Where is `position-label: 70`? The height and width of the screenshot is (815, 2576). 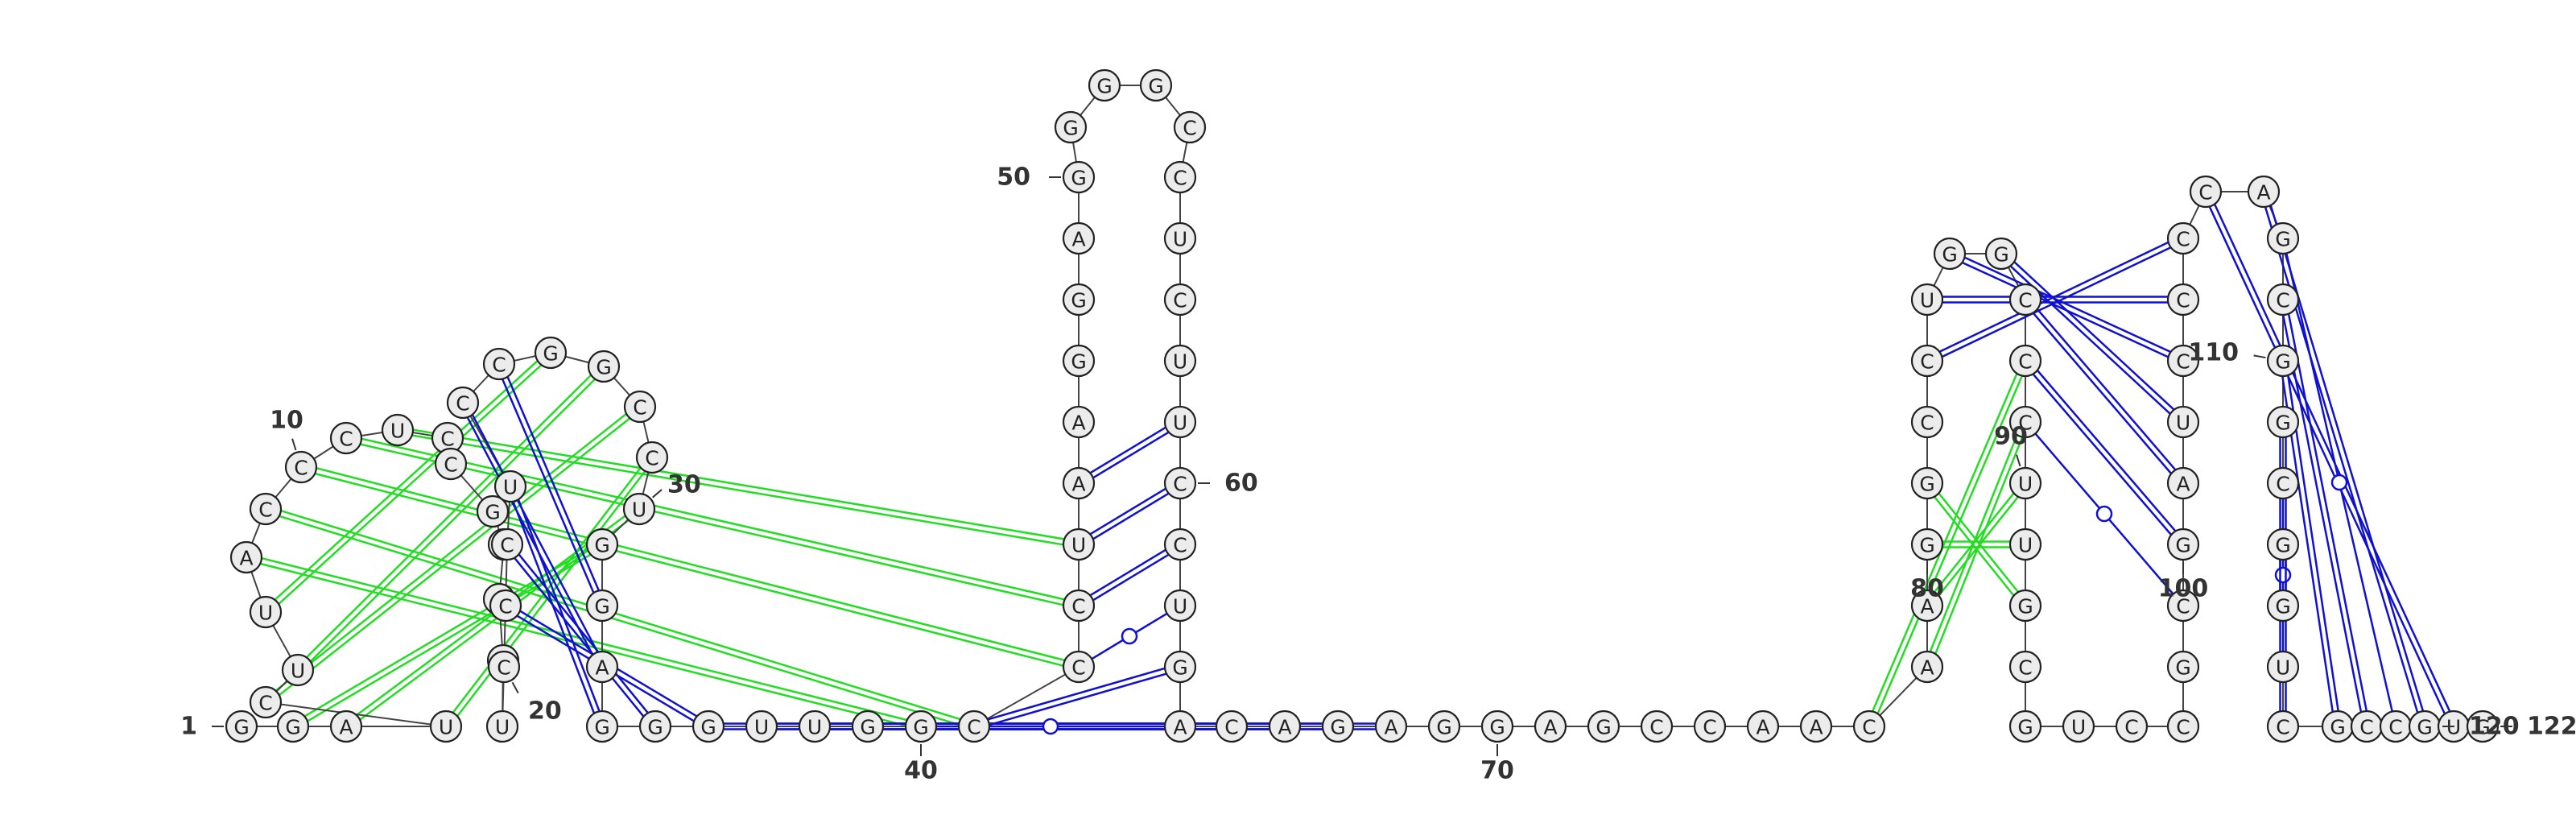 position-label: 70 is located at coordinates (1497, 771).